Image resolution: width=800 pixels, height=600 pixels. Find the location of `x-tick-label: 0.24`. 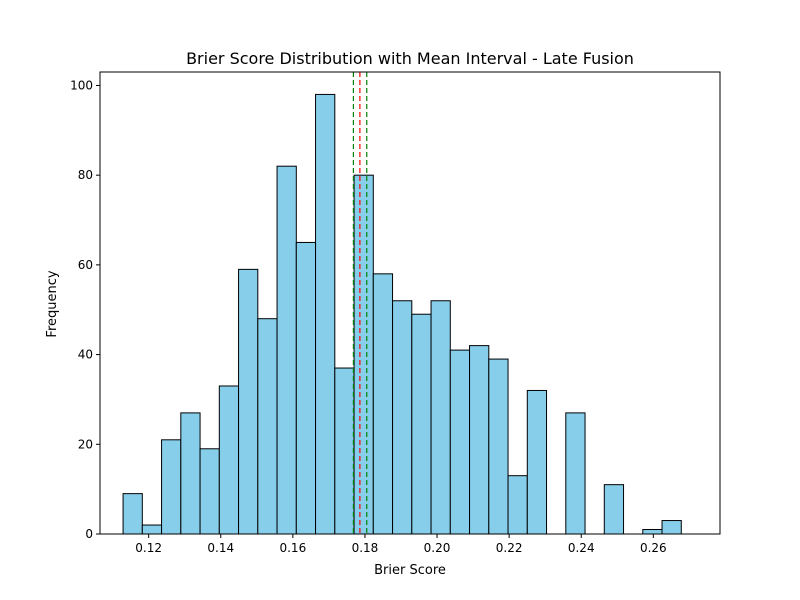

x-tick-label: 0.24 is located at coordinates (581, 548).